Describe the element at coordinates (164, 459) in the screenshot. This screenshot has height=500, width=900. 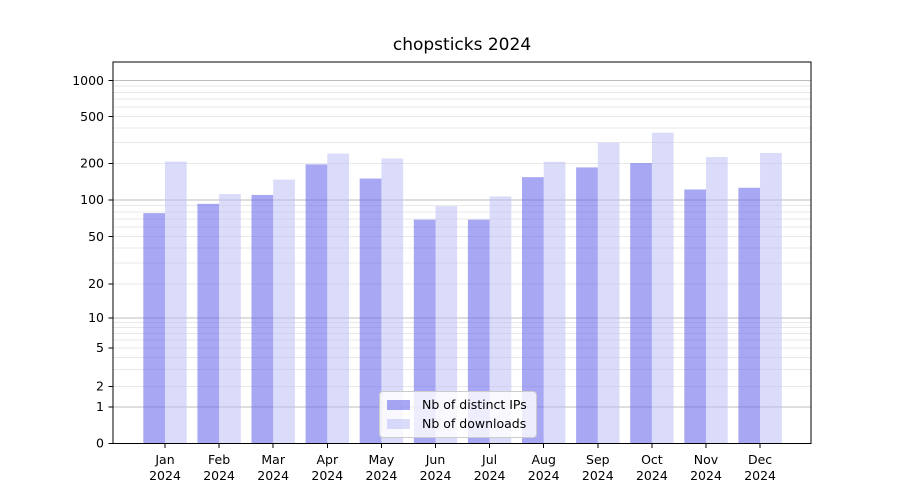
I see `x-tick-label-month: Jan` at that location.